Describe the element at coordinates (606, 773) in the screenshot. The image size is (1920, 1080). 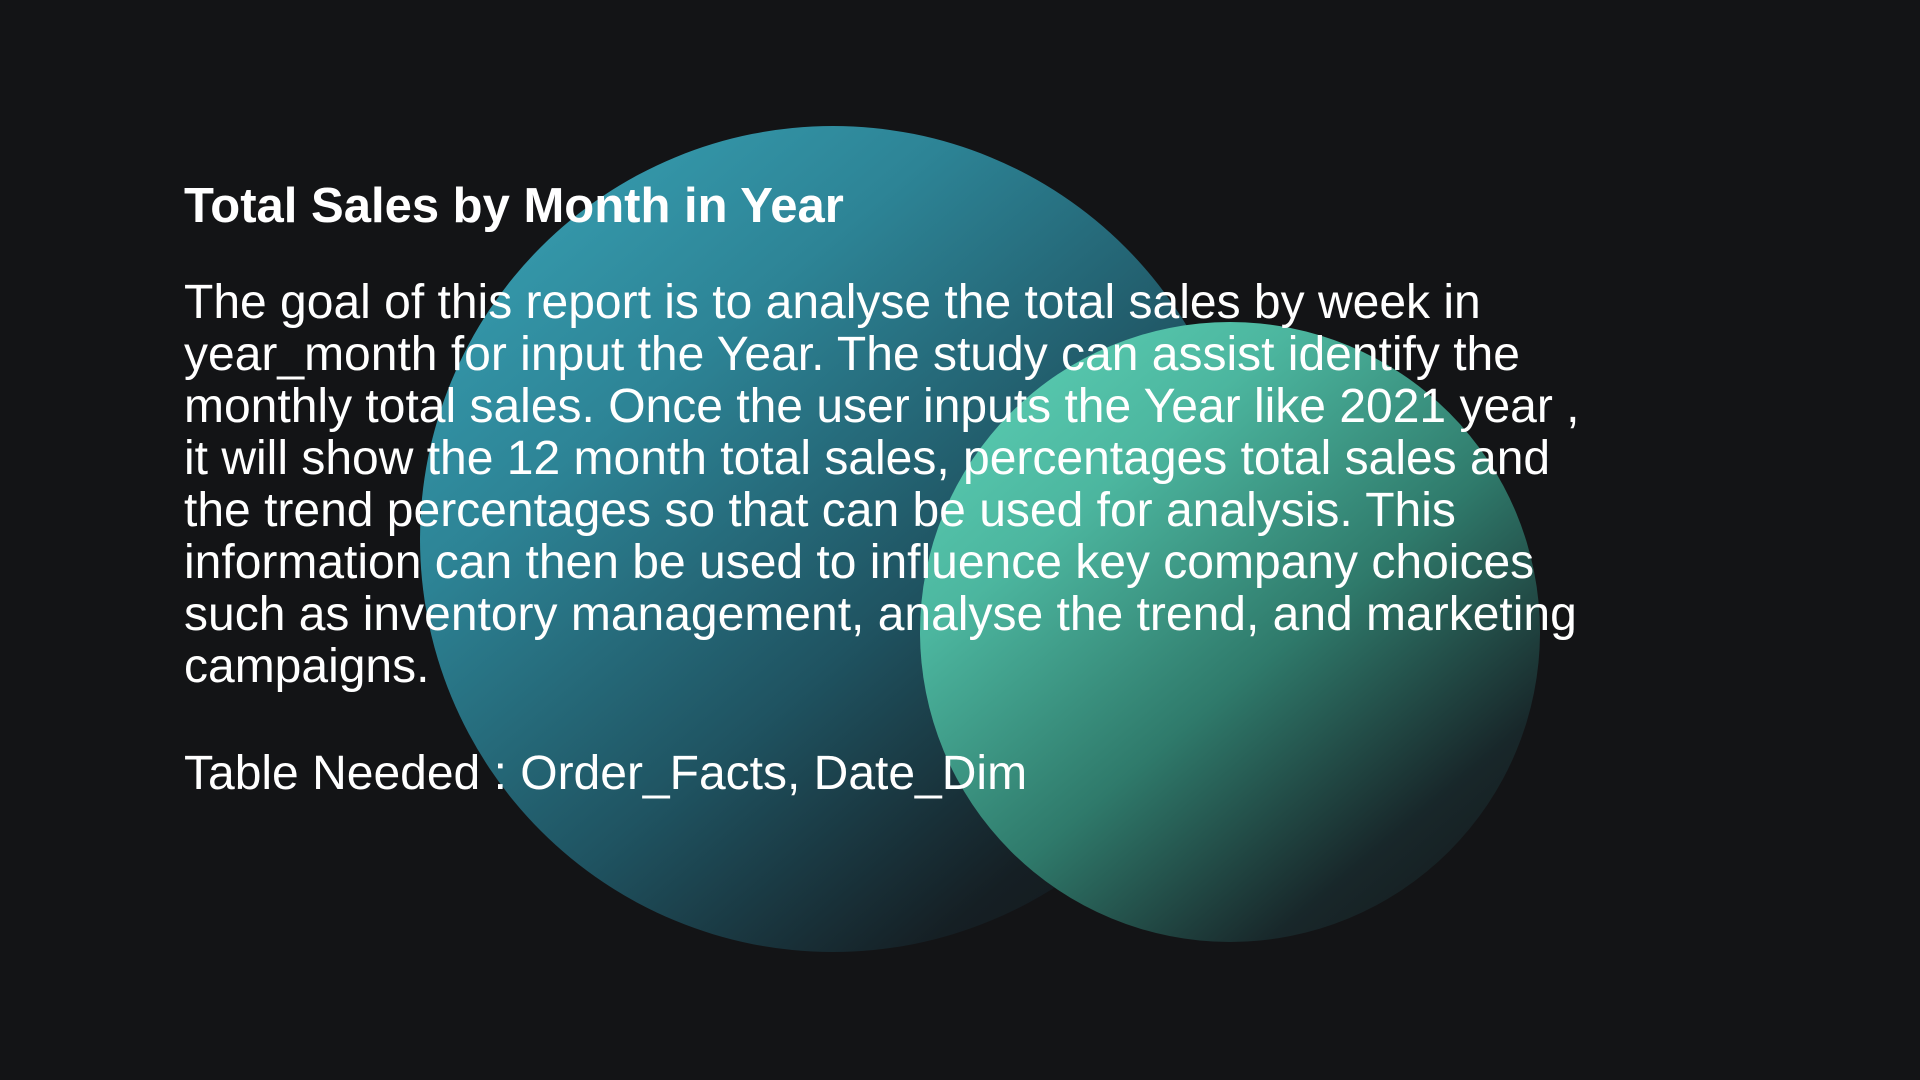
I see `tables-needed: Table Needed : Order_Facts, Date_Dim` at that location.